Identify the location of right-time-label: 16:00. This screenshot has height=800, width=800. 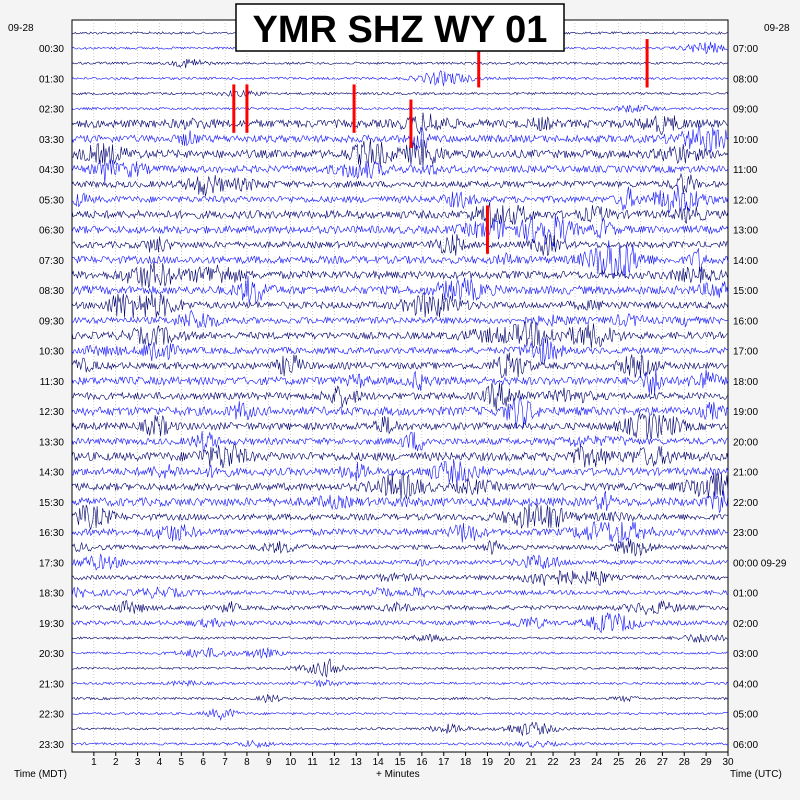
(745, 321).